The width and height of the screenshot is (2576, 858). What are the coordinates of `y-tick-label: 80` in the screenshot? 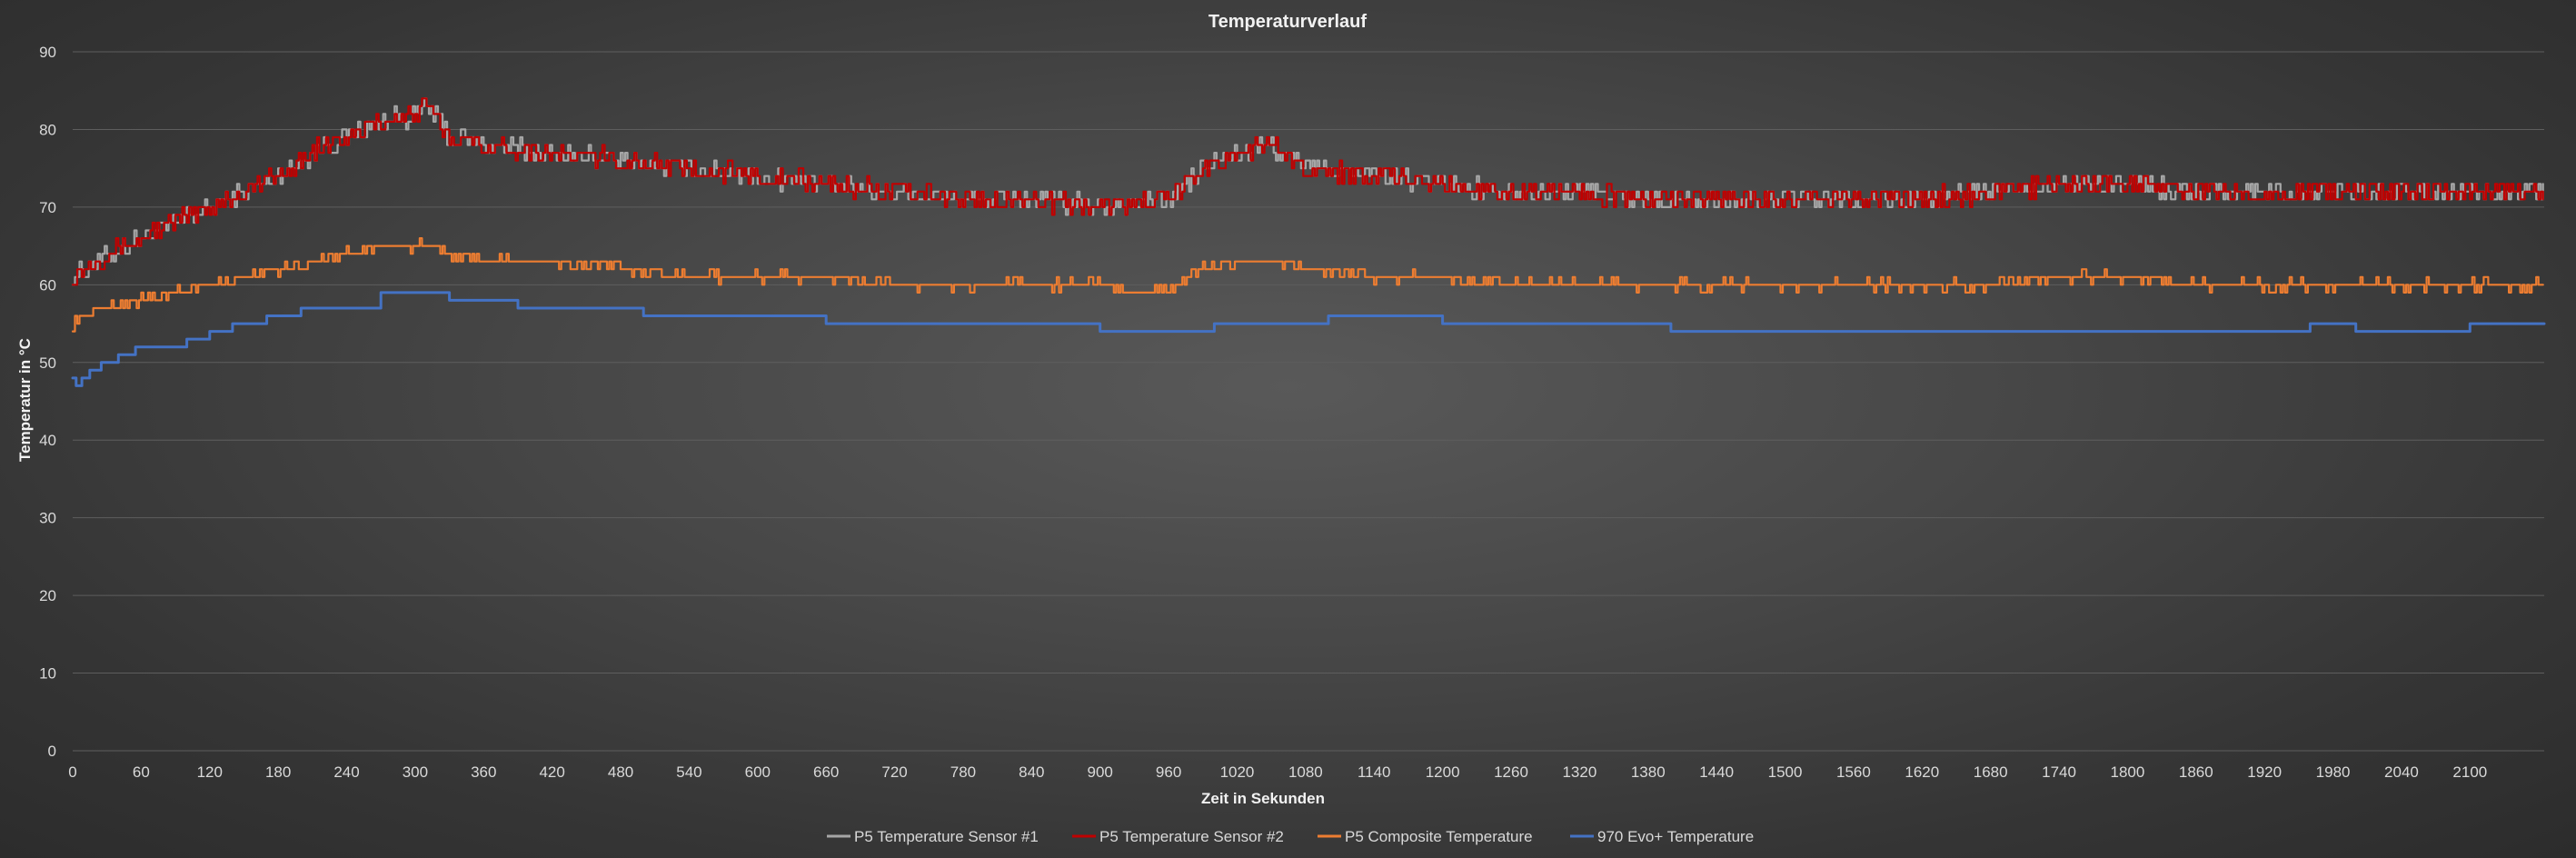 It's located at (47, 129).